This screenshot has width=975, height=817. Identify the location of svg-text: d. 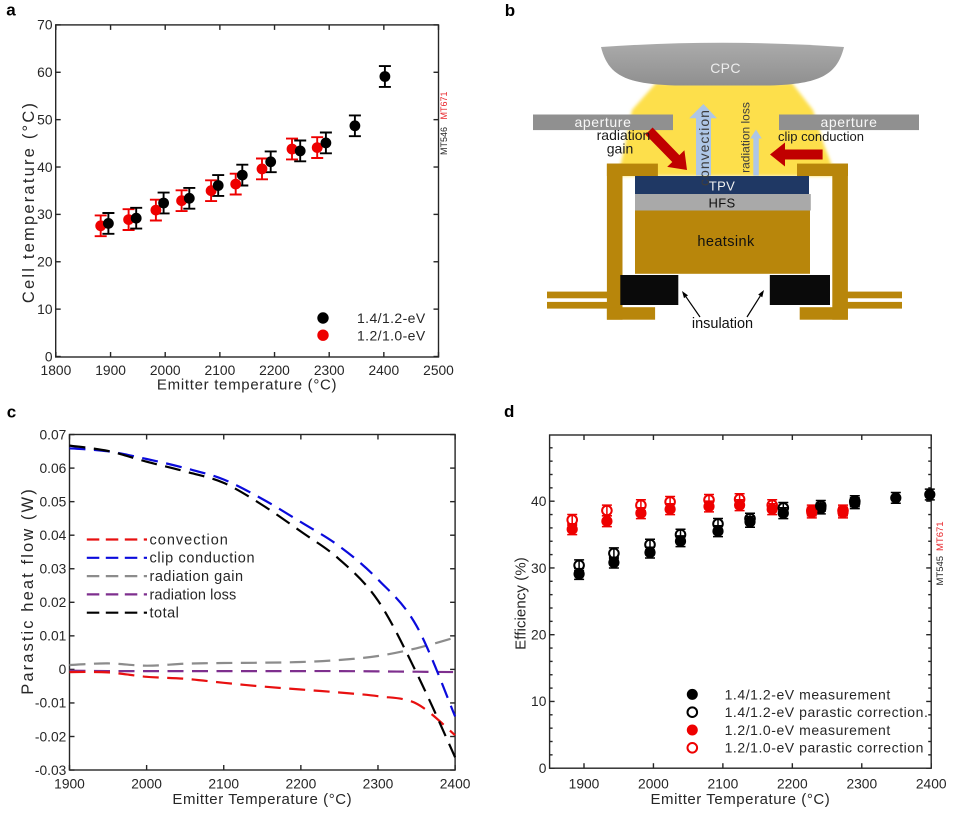
(509, 411).